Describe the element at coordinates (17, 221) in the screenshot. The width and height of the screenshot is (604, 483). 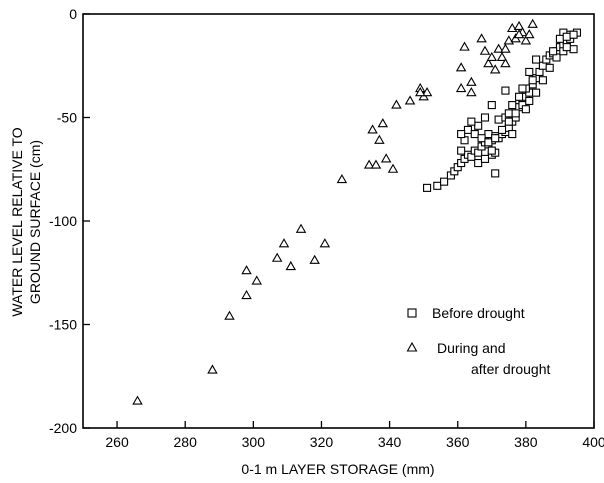
I see `y-axis-title-line1: WATER LEVEL RELATIVE TO` at that location.